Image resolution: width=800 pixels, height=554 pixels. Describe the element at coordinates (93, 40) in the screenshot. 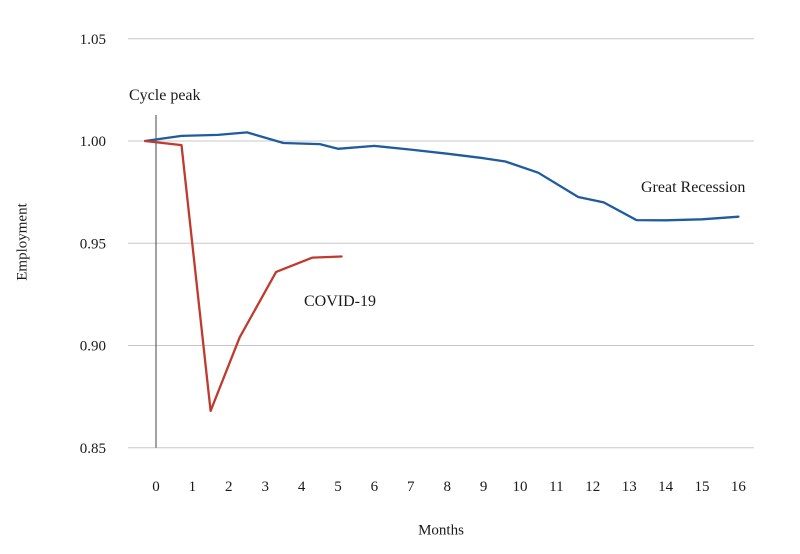

I see `y-tick-label: 1.05` at that location.